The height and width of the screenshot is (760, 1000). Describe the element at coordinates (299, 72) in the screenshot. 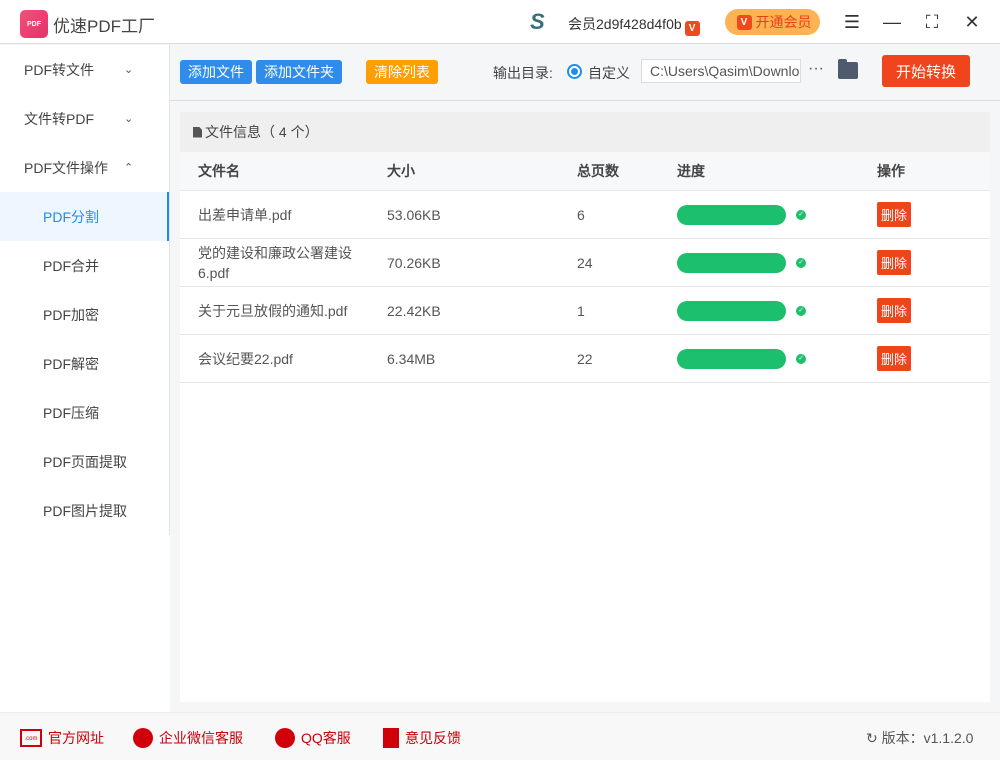

I see `add-folder-button: 添加文件夹` at that location.